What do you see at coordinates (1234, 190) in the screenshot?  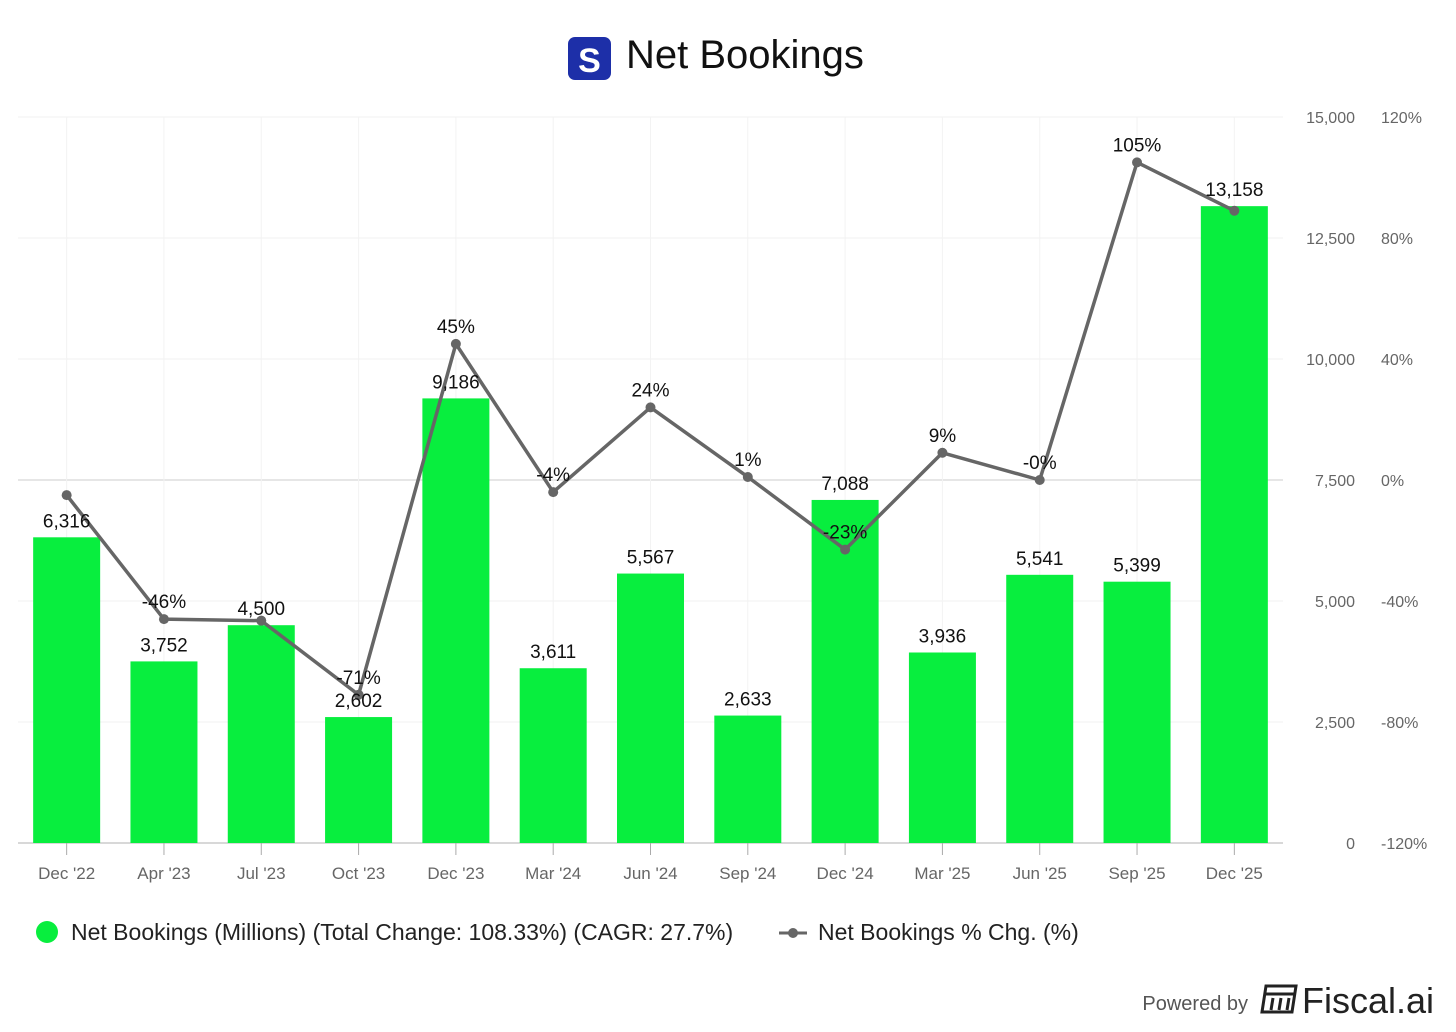 I see `bar-value-label: 13,158` at bounding box center [1234, 190].